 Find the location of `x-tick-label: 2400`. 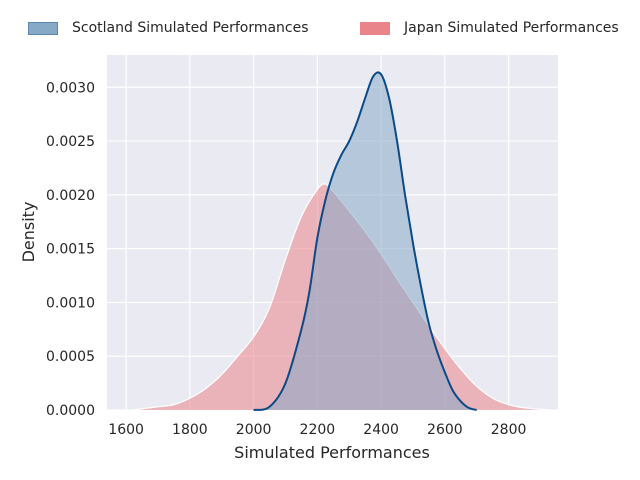

x-tick-label: 2400 is located at coordinates (381, 430).